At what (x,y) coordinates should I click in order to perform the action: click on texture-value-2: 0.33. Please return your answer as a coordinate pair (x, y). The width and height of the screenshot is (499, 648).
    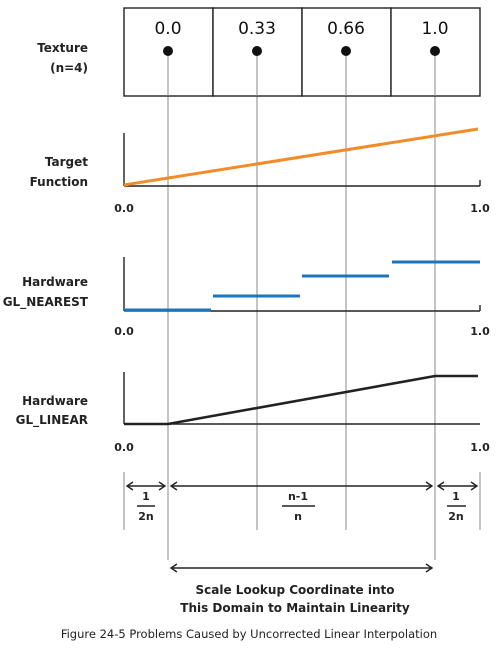
    Looking at the image, I should click on (257, 29).